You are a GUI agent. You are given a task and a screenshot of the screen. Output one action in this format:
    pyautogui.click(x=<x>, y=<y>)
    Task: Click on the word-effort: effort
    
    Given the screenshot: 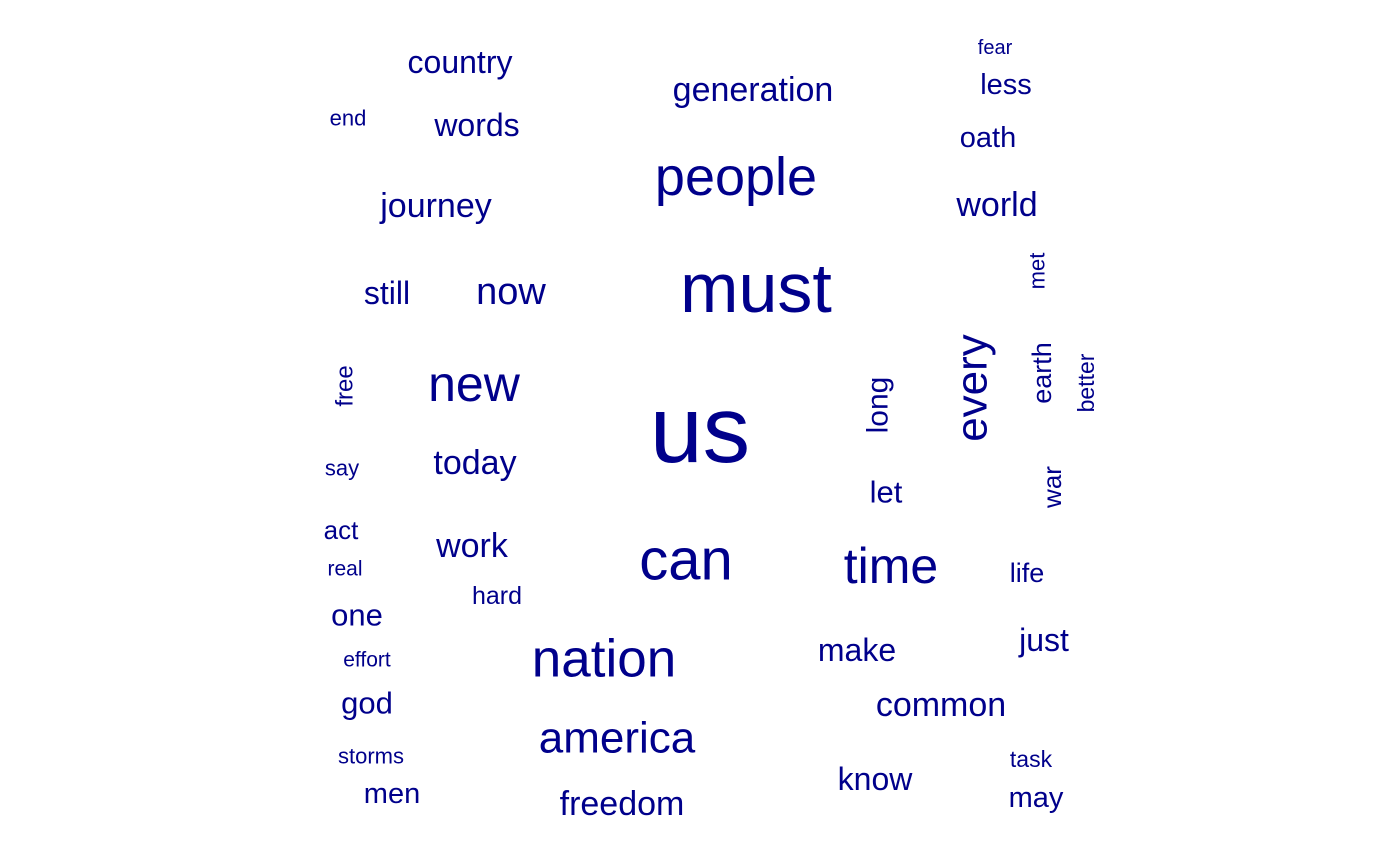 What is the action you would take?
    pyautogui.click(x=367, y=660)
    